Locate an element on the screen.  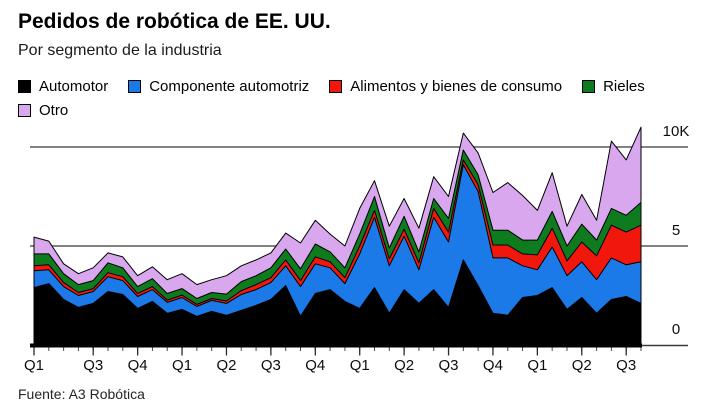
source-note: Fuente: A3 Robótica is located at coordinates (81, 394).